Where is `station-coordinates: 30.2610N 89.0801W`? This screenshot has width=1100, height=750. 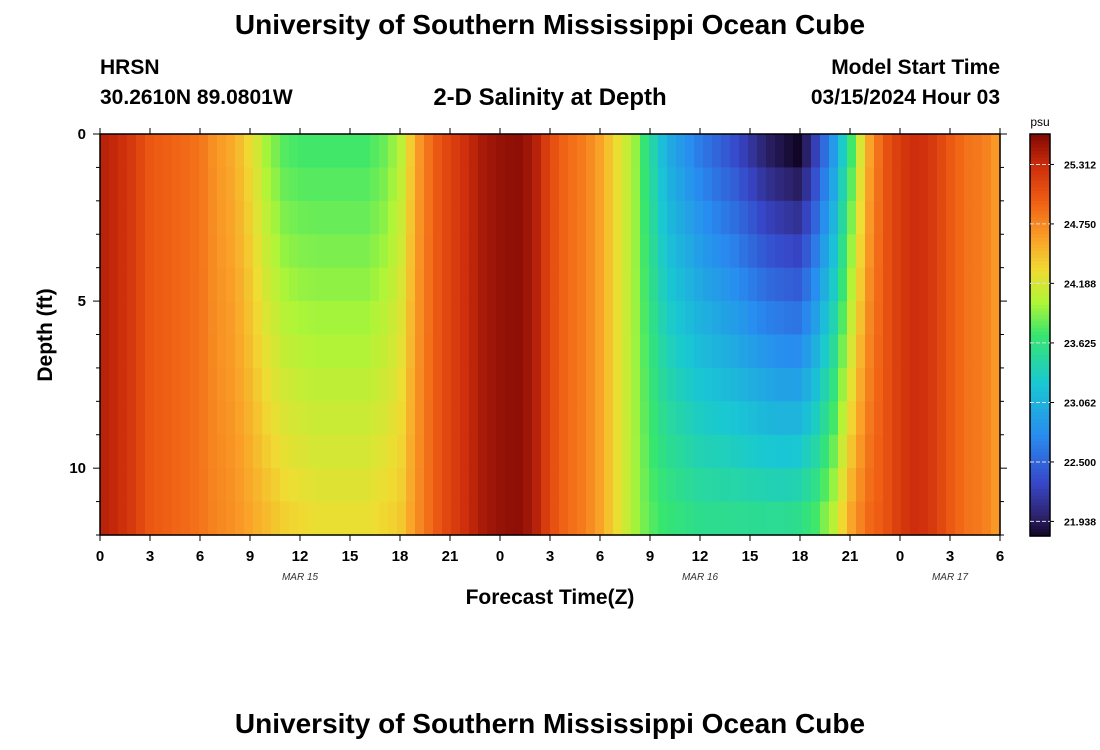
station-coordinates: 30.2610N 89.0801W is located at coordinates (196, 97).